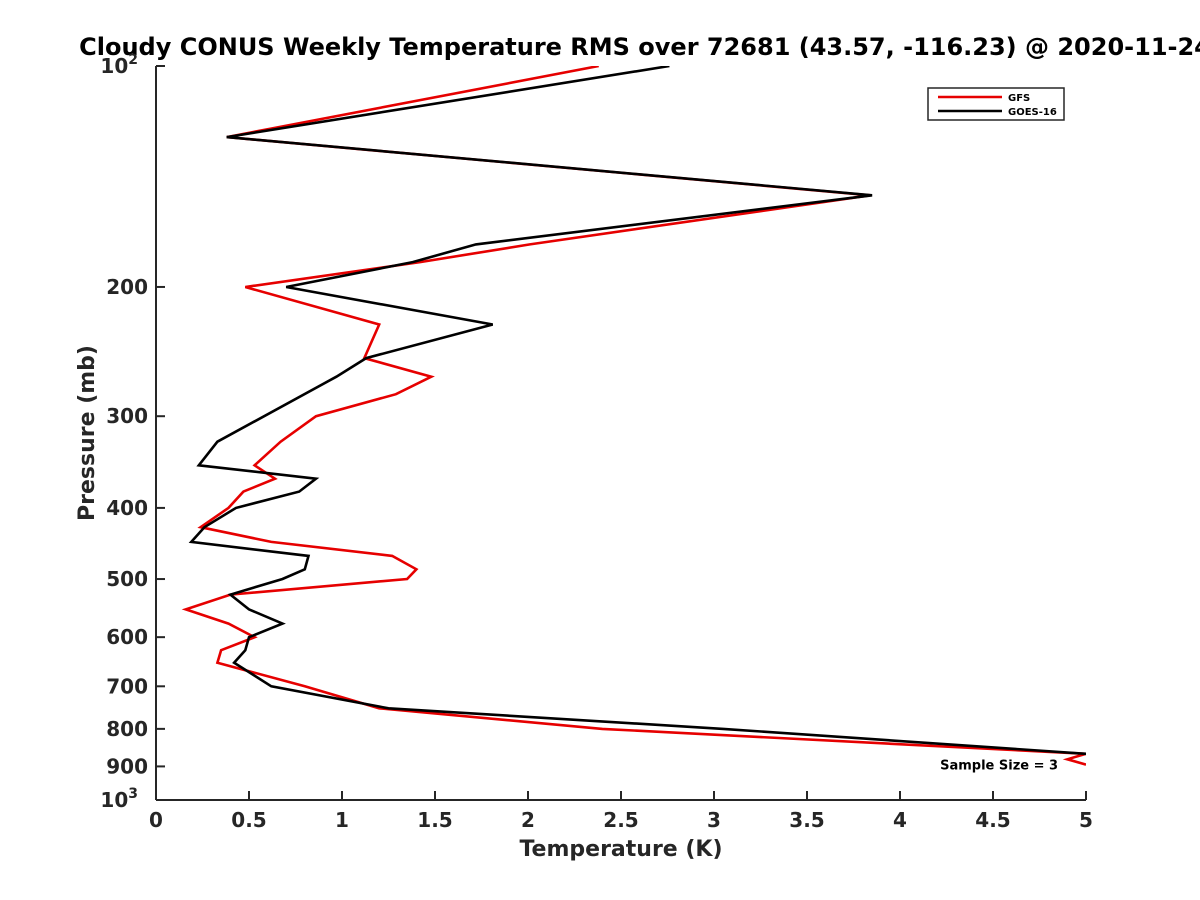  I want to click on y-tick-label: 800, so click(127, 729).